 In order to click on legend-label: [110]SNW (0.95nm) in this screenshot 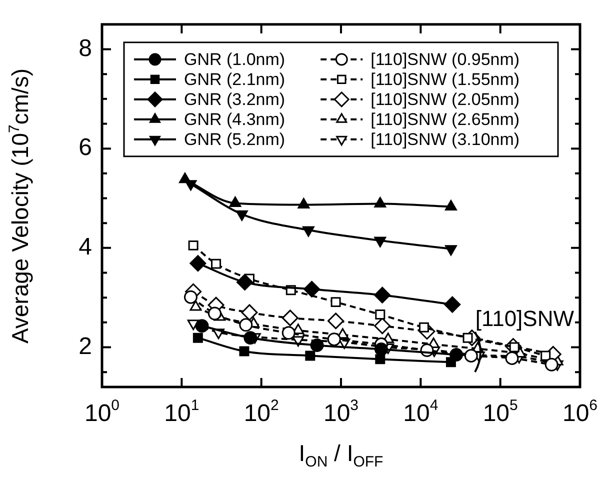, I will do `click(445, 60)`.